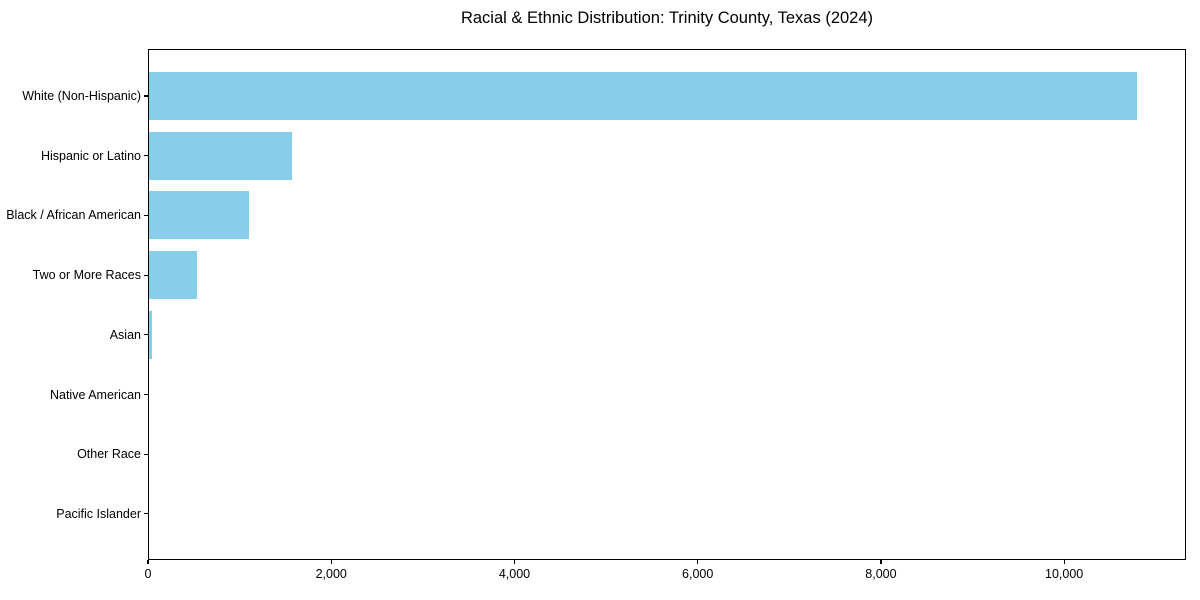 The width and height of the screenshot is (1200, 600). I want to click on x-tick-label: 6,000, so click(698, 574).